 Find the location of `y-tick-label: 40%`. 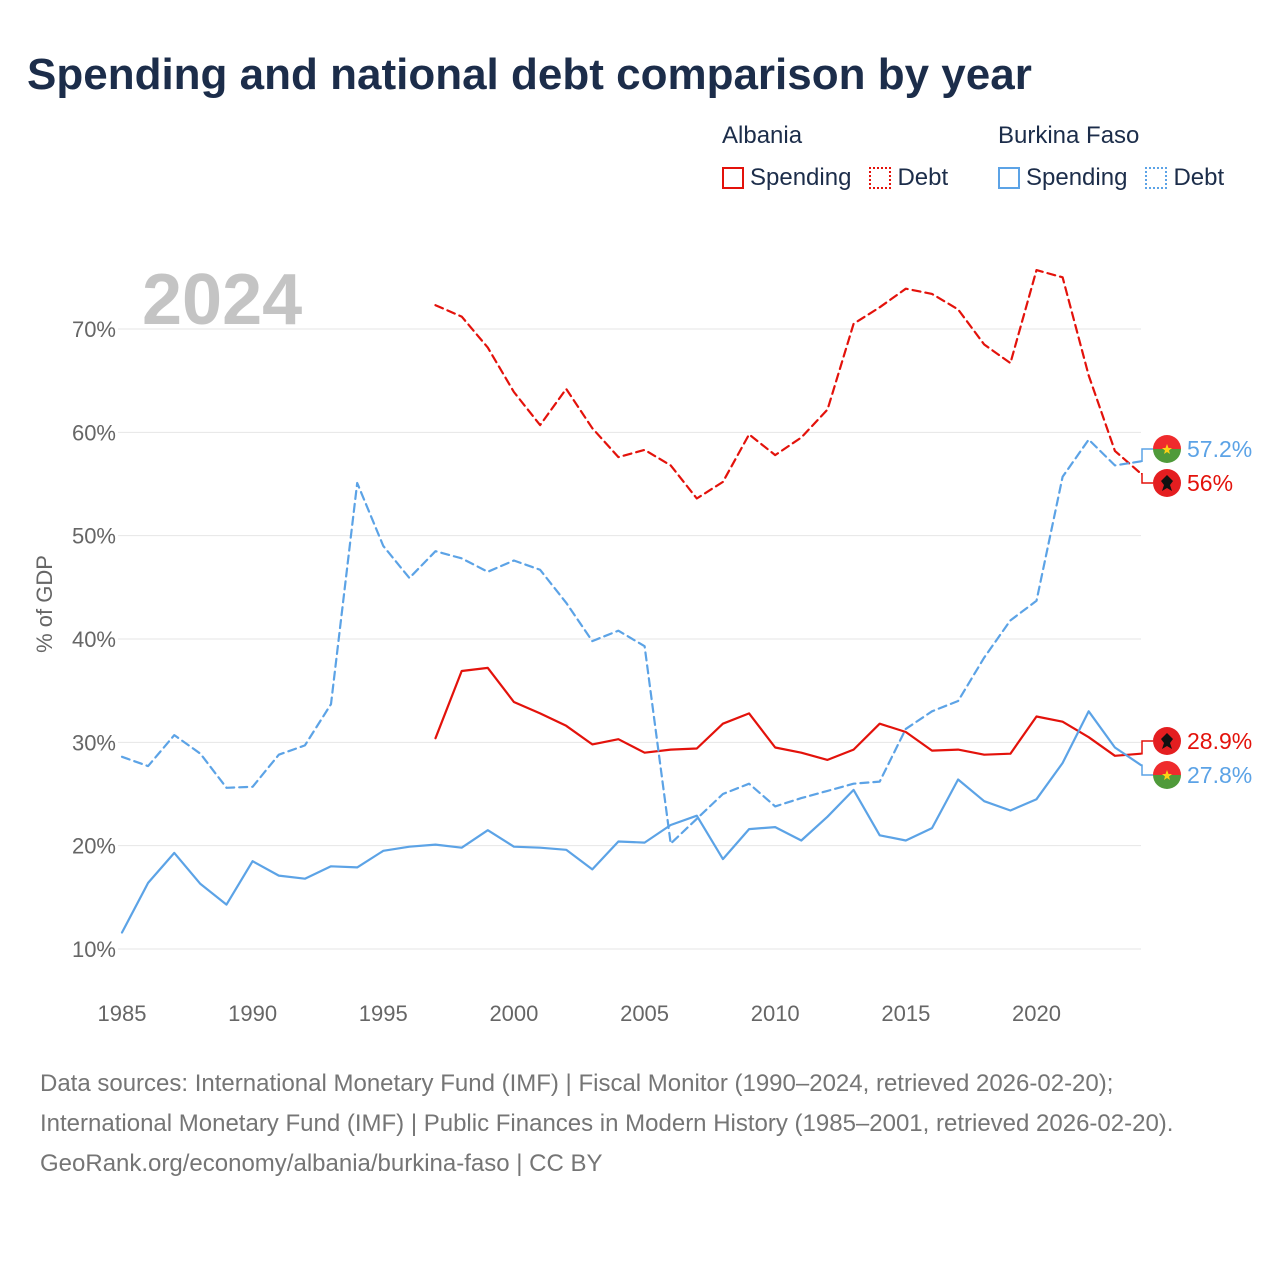

y-tick-label: 40% is located at coordinates (94, 639).